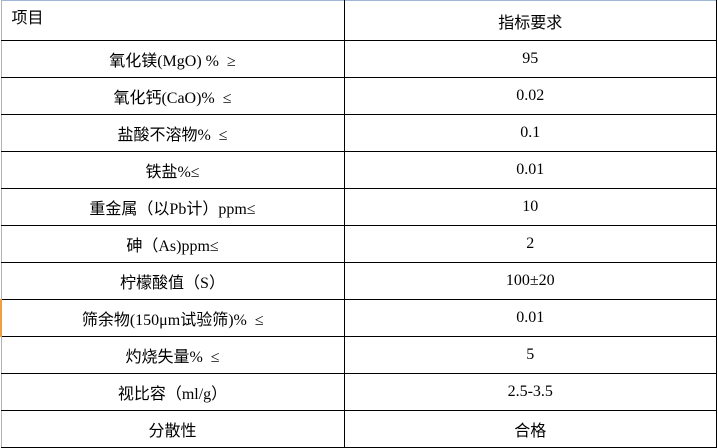 The height and width of the screenshot is (448, 718). What do you see at coordinates (530, 207) in the screenshot?
I see `requirement-cell: 10` at bounding box center [530, 207].